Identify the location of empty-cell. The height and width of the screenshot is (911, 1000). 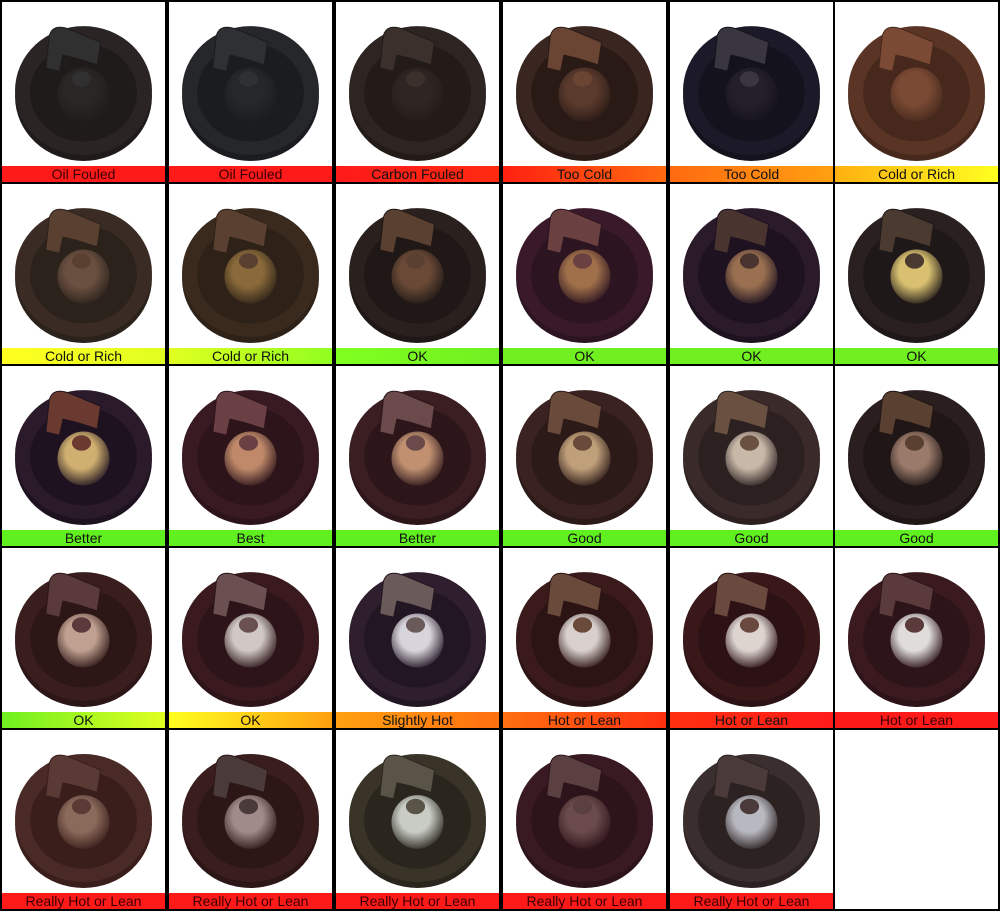
(916, 819).